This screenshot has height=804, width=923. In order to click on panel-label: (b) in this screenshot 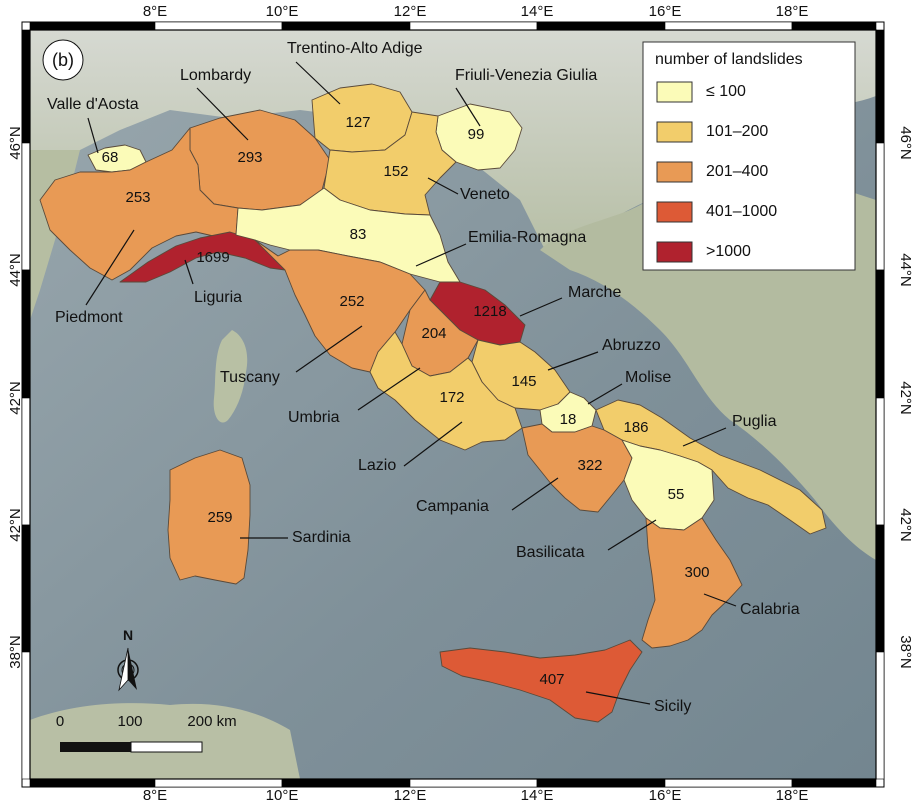, I will do `click(63, 60)`.